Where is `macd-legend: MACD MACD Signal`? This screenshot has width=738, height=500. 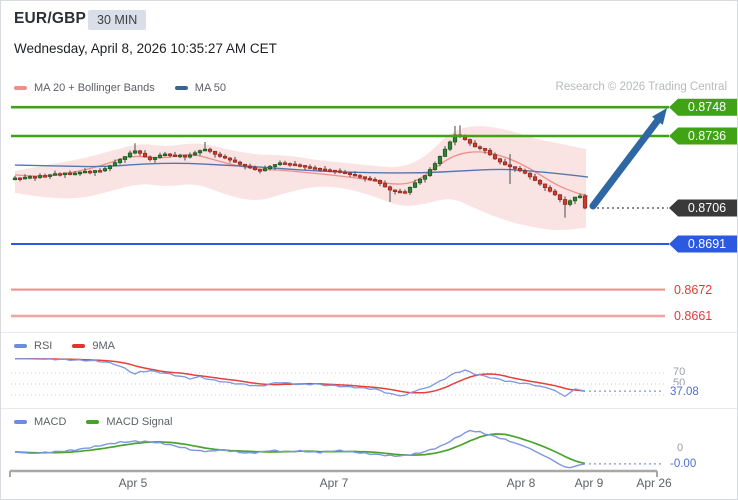
macd-legend: MACD MACD Signal is located at coordinates (103, 422).